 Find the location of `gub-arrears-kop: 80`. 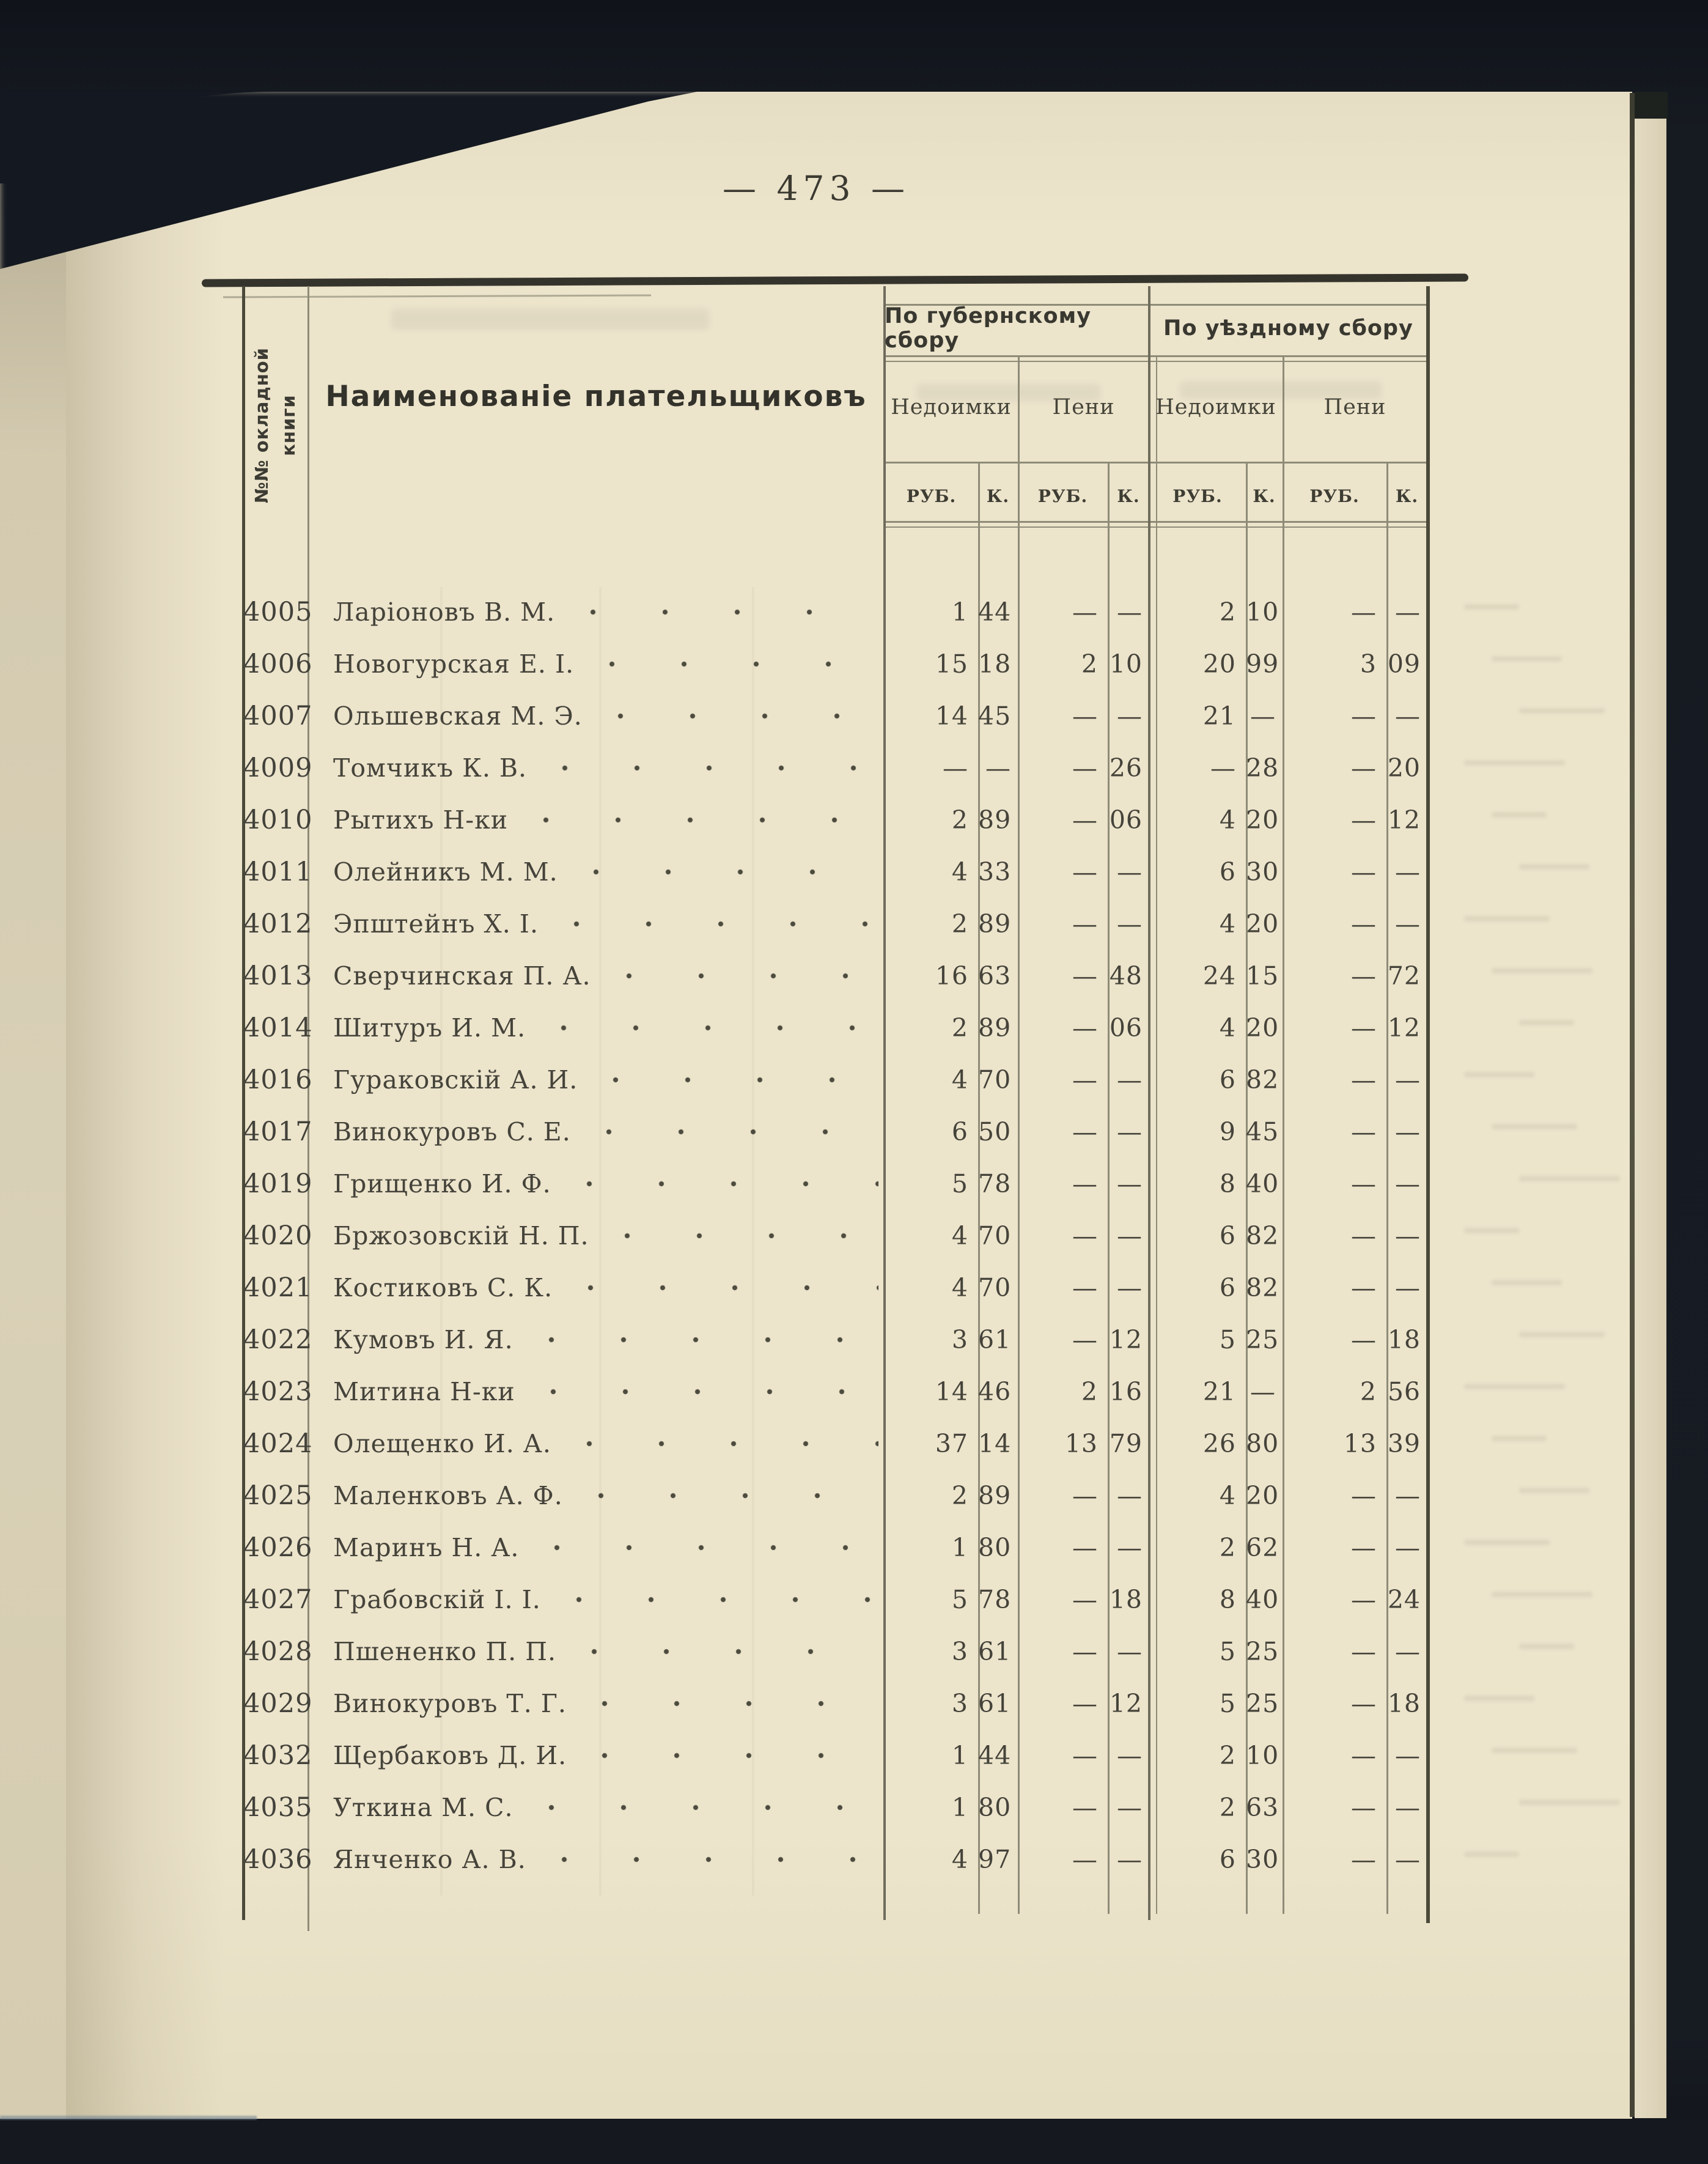

gub-arrears-kop: 80 is located at coordinates (995, 1547).